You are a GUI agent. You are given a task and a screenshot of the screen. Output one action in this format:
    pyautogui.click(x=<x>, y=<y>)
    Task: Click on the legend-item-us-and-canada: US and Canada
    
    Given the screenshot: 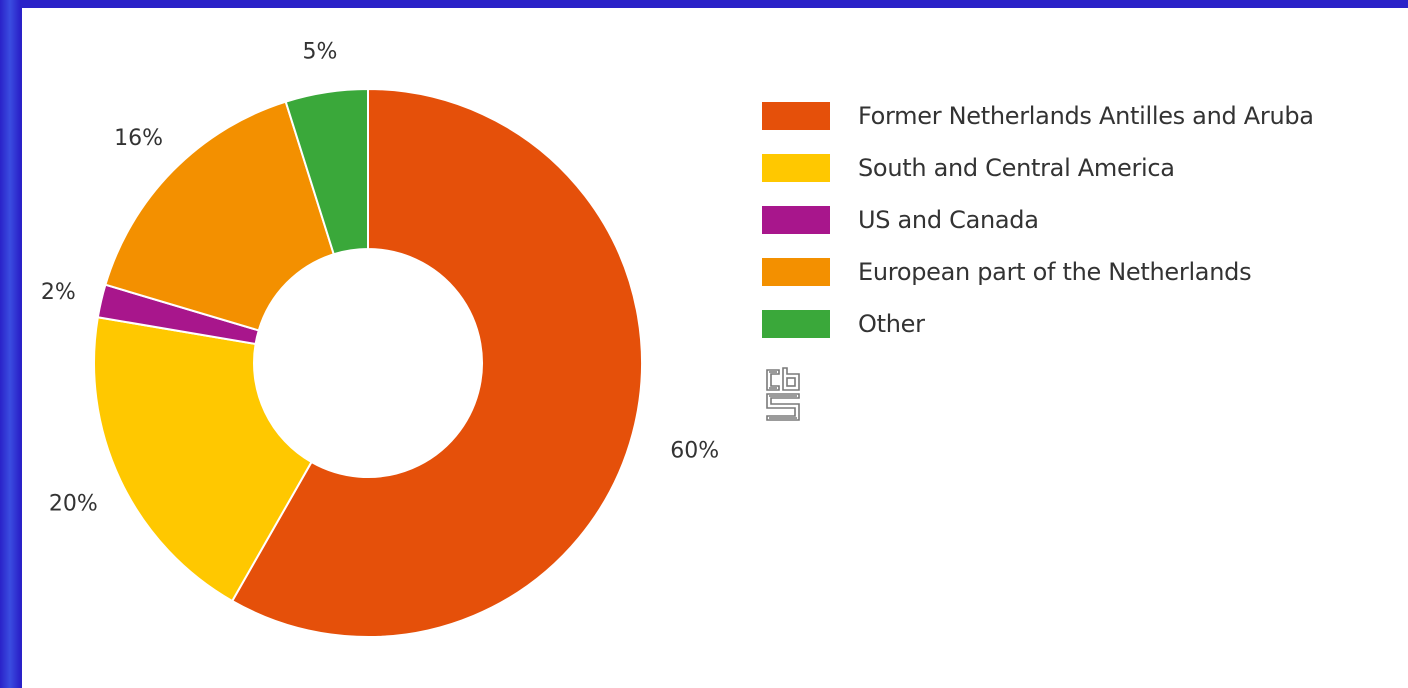 What is the action you would take?
    pyautogui.click(x=1082, y=220)
    